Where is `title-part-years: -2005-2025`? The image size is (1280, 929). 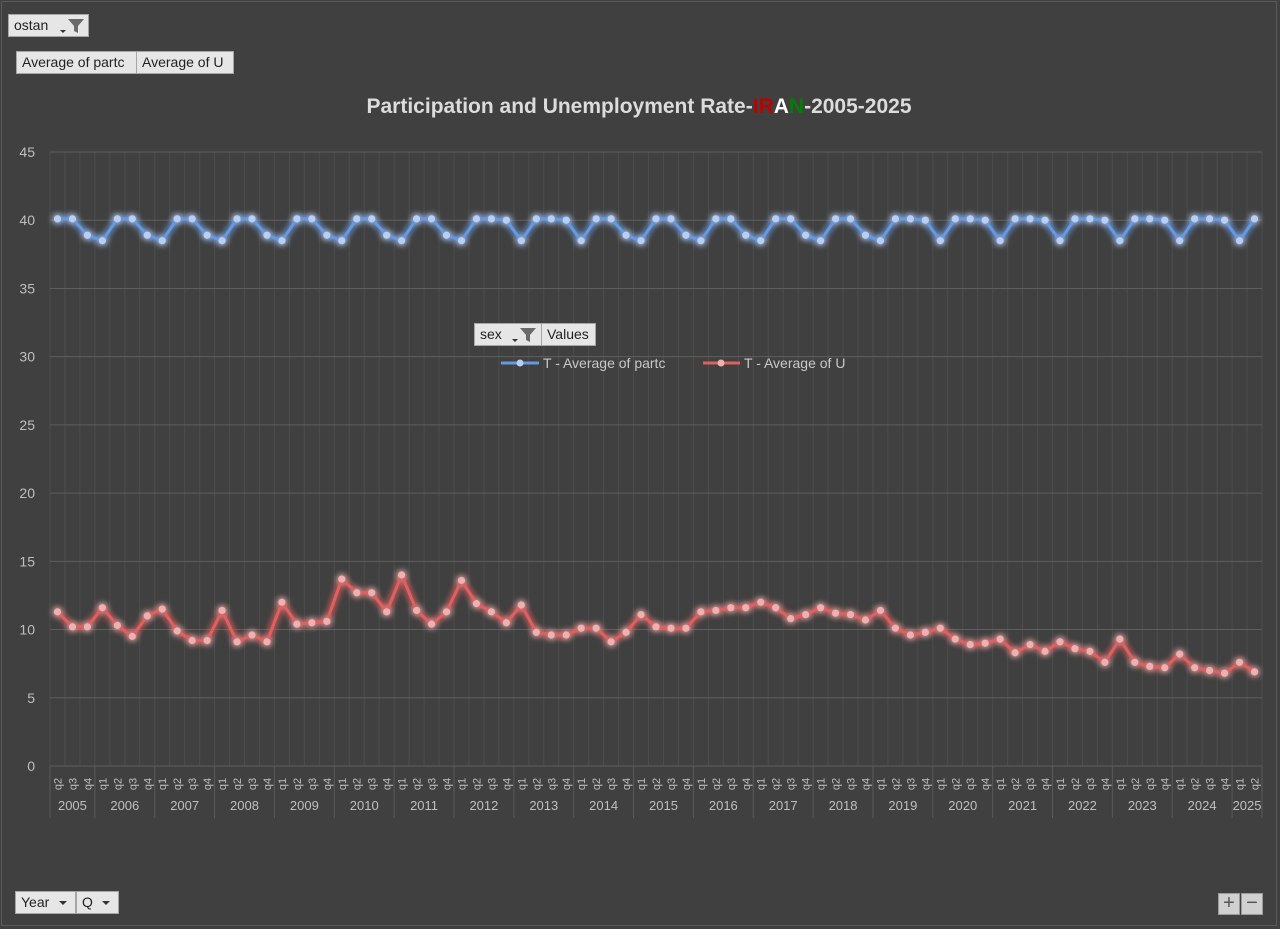 title-part-years: -2005-2025 is located at coordinates (858, 106).